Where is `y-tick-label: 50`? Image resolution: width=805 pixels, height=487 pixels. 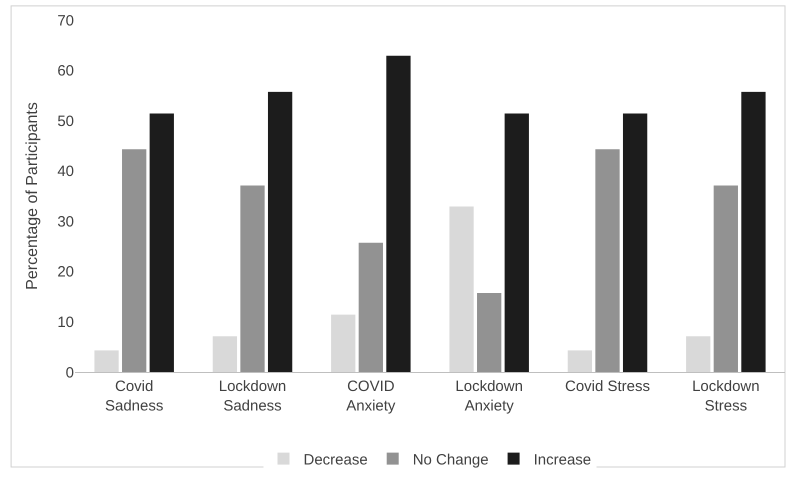 y-tick-label: 50 is located at coordinates (65, 121).